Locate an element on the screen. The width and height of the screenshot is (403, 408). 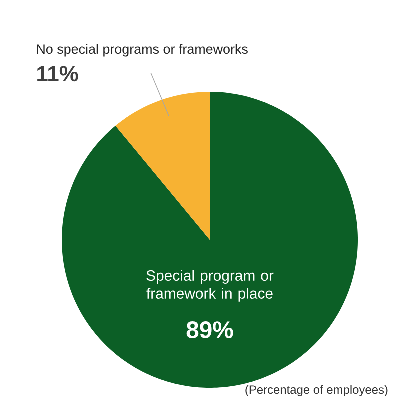
slice-label: No special programs or frameworks is located at coordinates (142, 50).